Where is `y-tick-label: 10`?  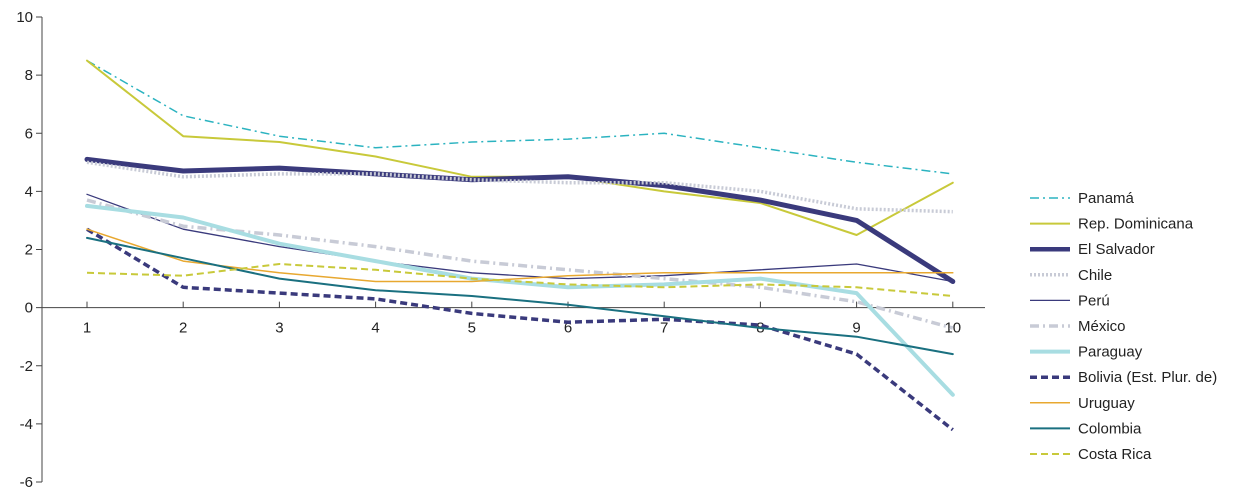 y-tick-label: 10 is located at coordinates (24, 17).